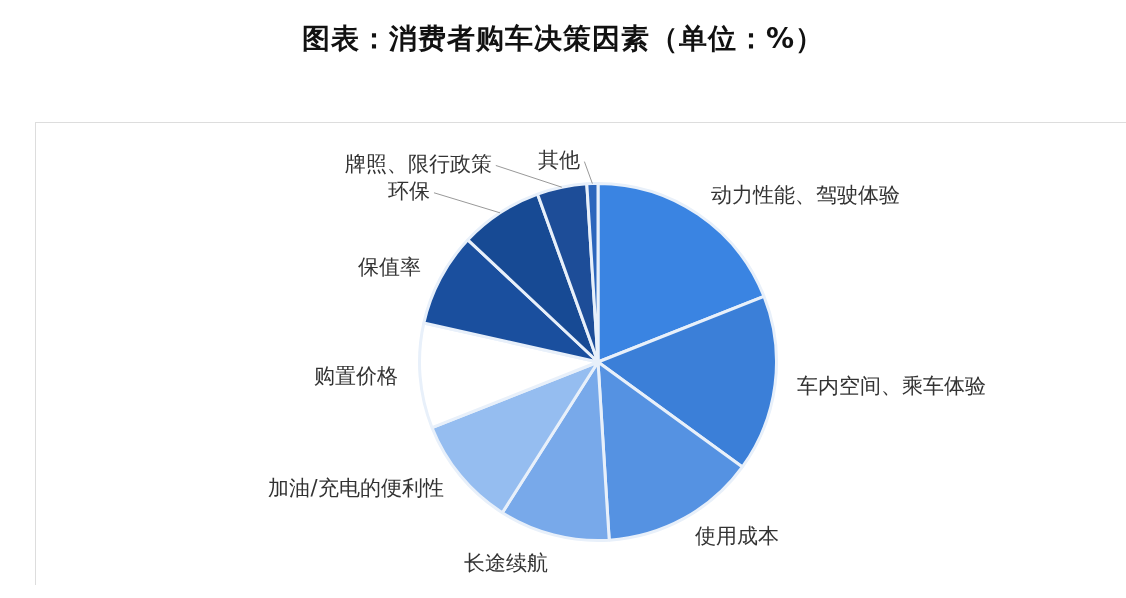 The width and height of the screenshot is (1126, 598). I want to click on slice-label: 购置价格, so click(356, 376).